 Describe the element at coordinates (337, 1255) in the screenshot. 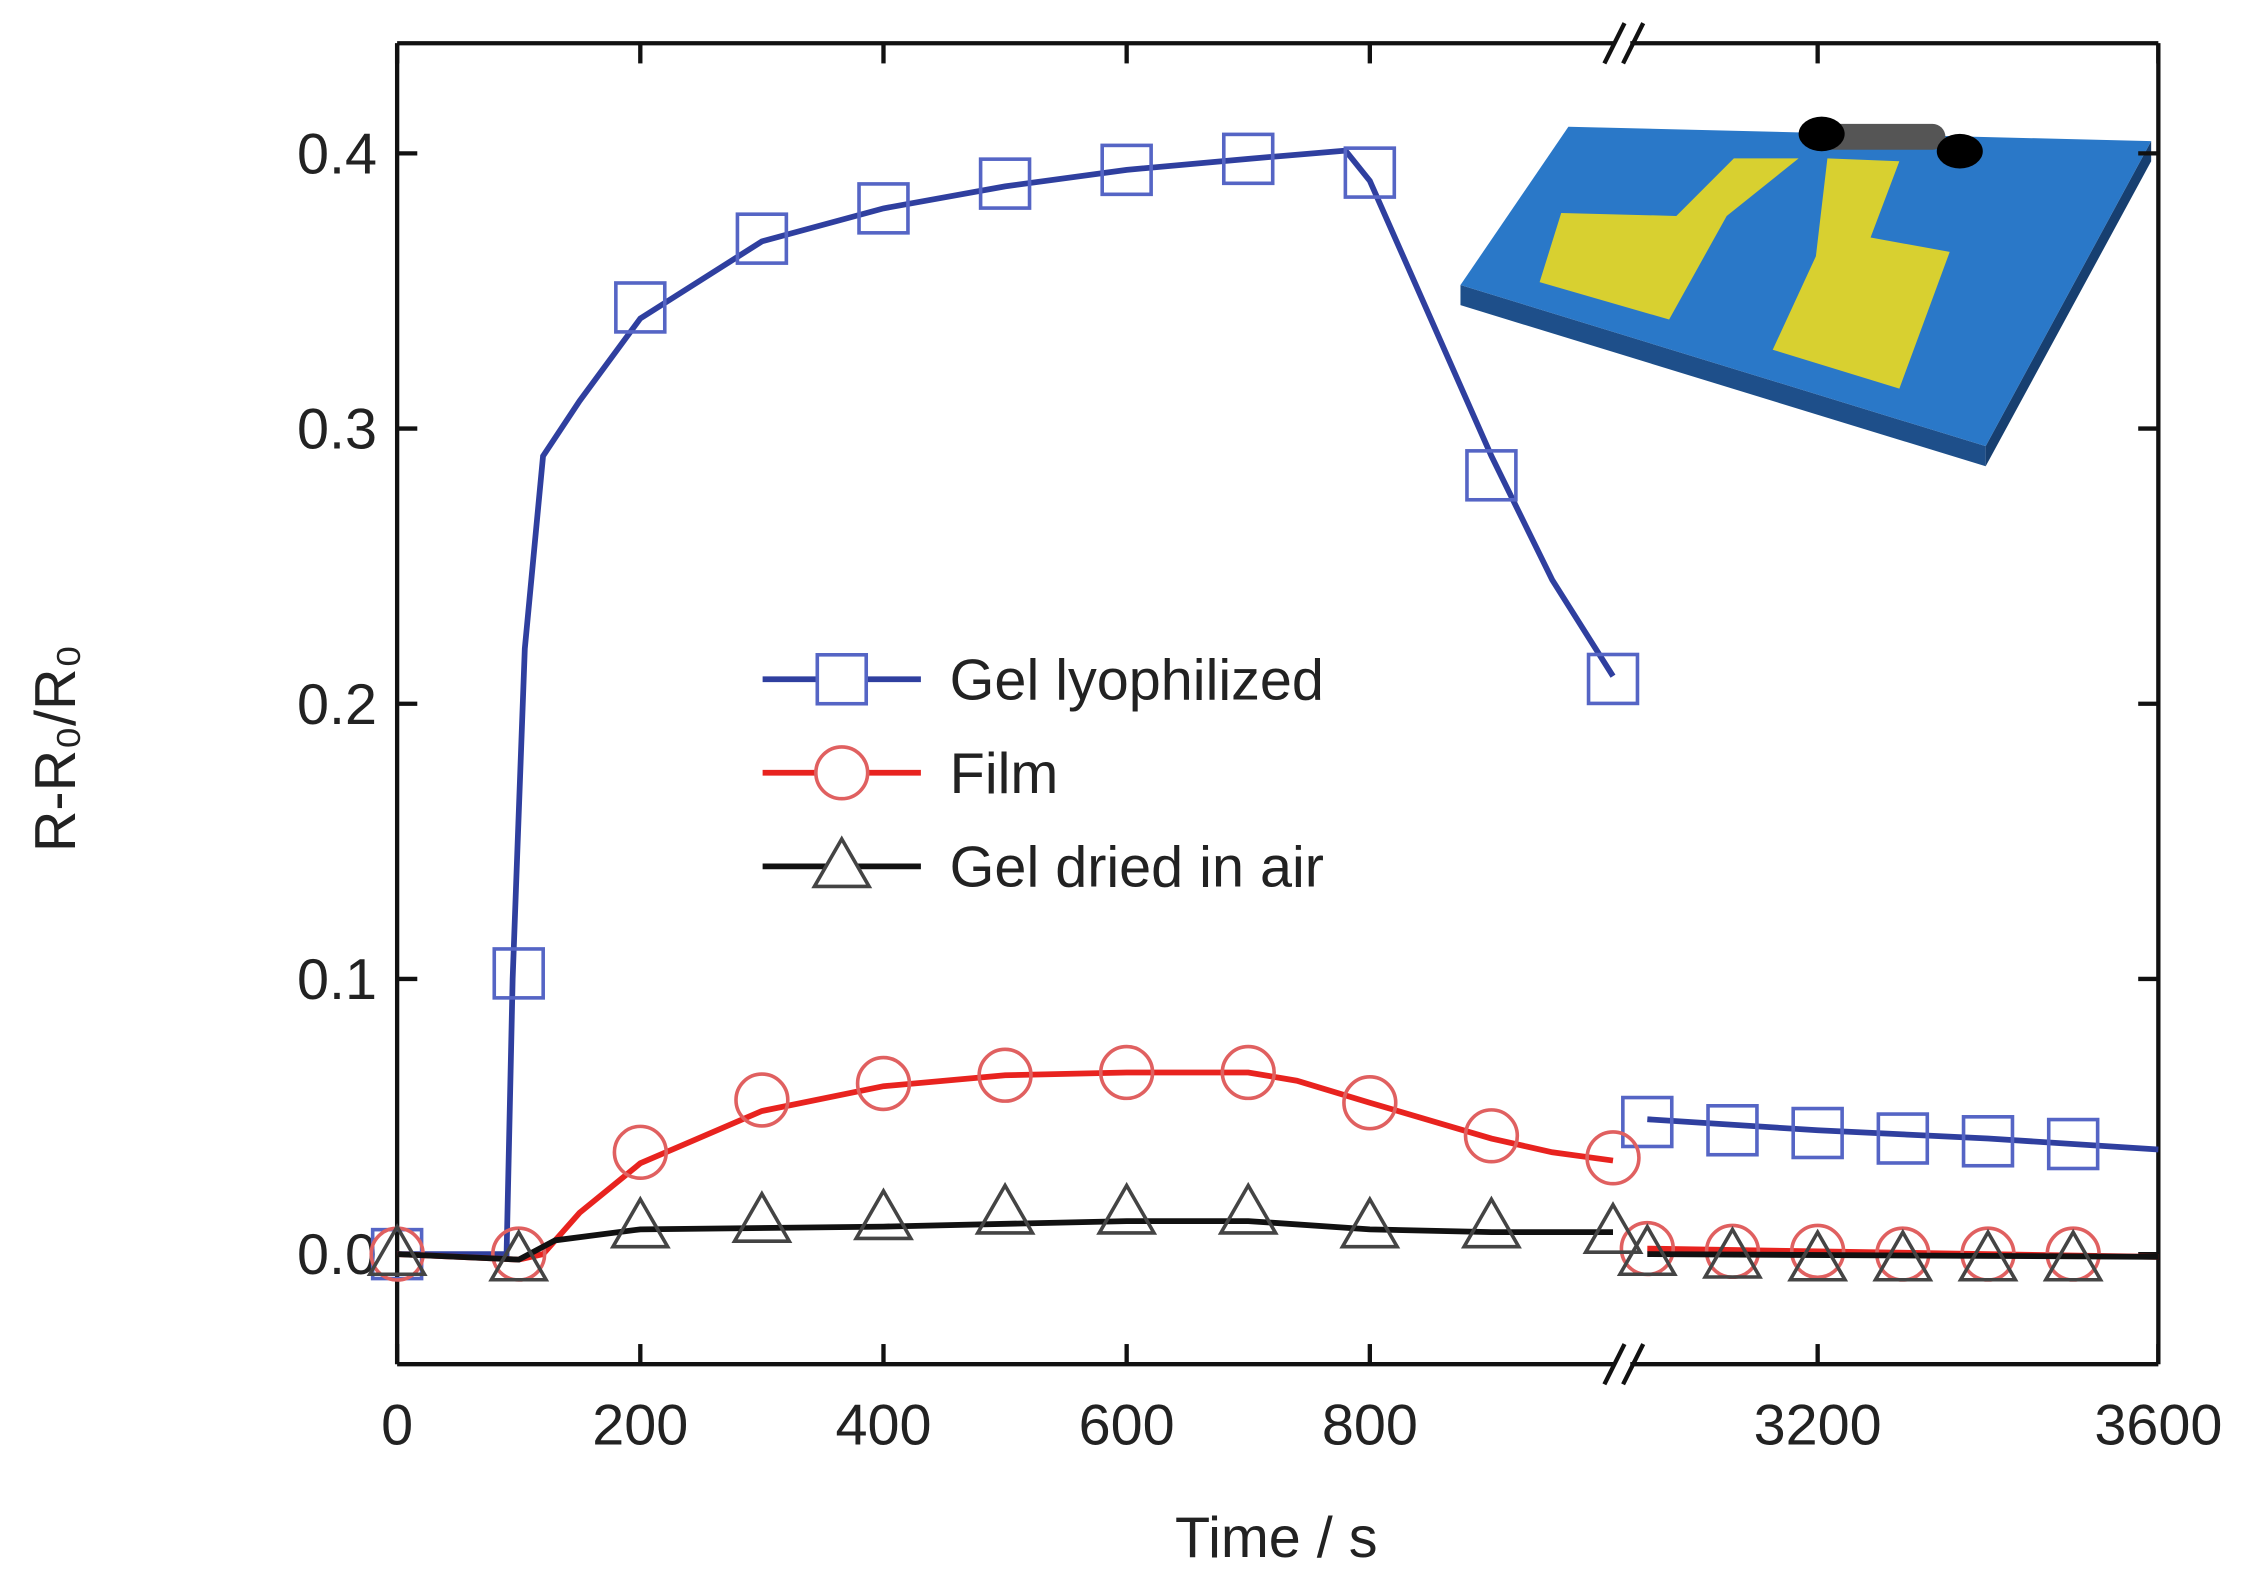

I see `y-tick-label: 0.0` at that location.